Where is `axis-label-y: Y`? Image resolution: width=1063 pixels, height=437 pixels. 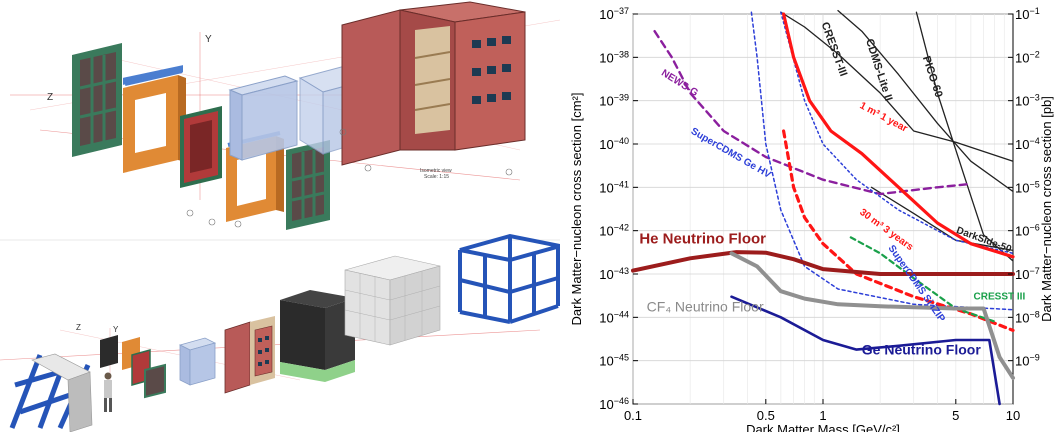
axis-label-y: Y is located at coordinates (208, 39).